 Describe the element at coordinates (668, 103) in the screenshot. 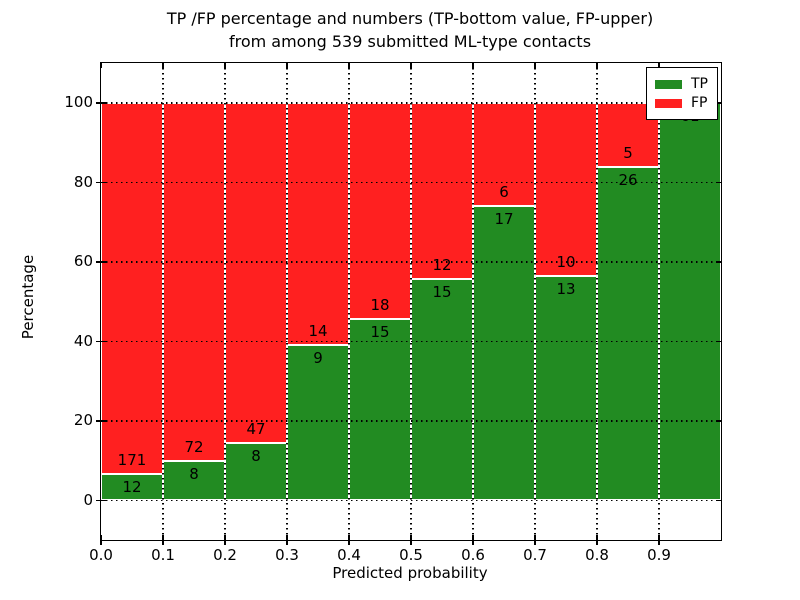

I see `fp-legend-swatch` at that location.